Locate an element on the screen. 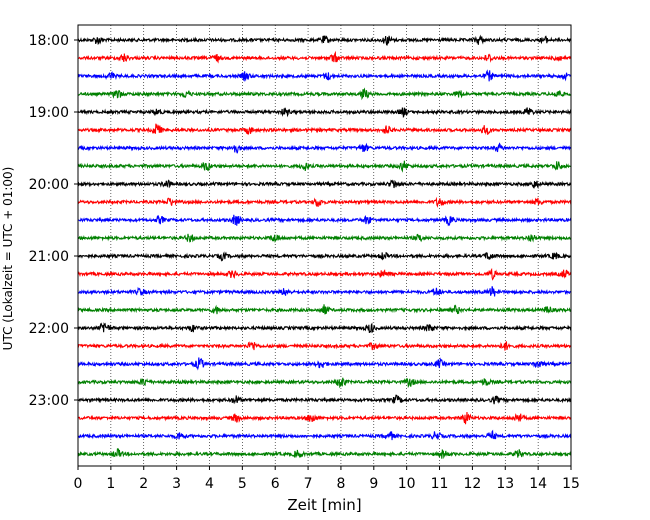 Image resolution: width=650 pixels, height=520 pixels. x-tick-label: 1 is located at coordinates (110, 484).